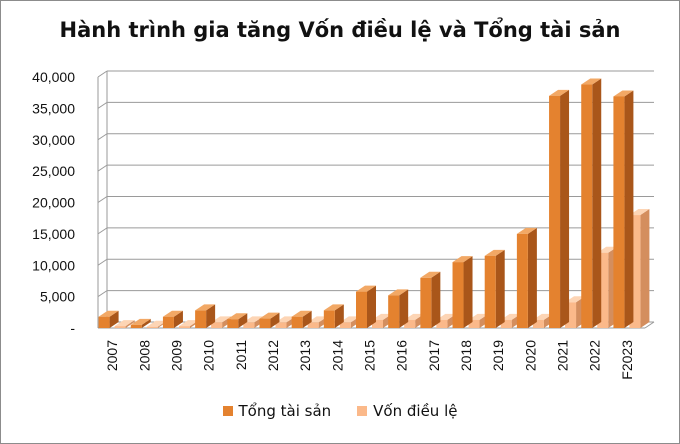 This screenshot has height=444, width=680. I want to click on y-tick-label: 20,000, so click(53, 203).